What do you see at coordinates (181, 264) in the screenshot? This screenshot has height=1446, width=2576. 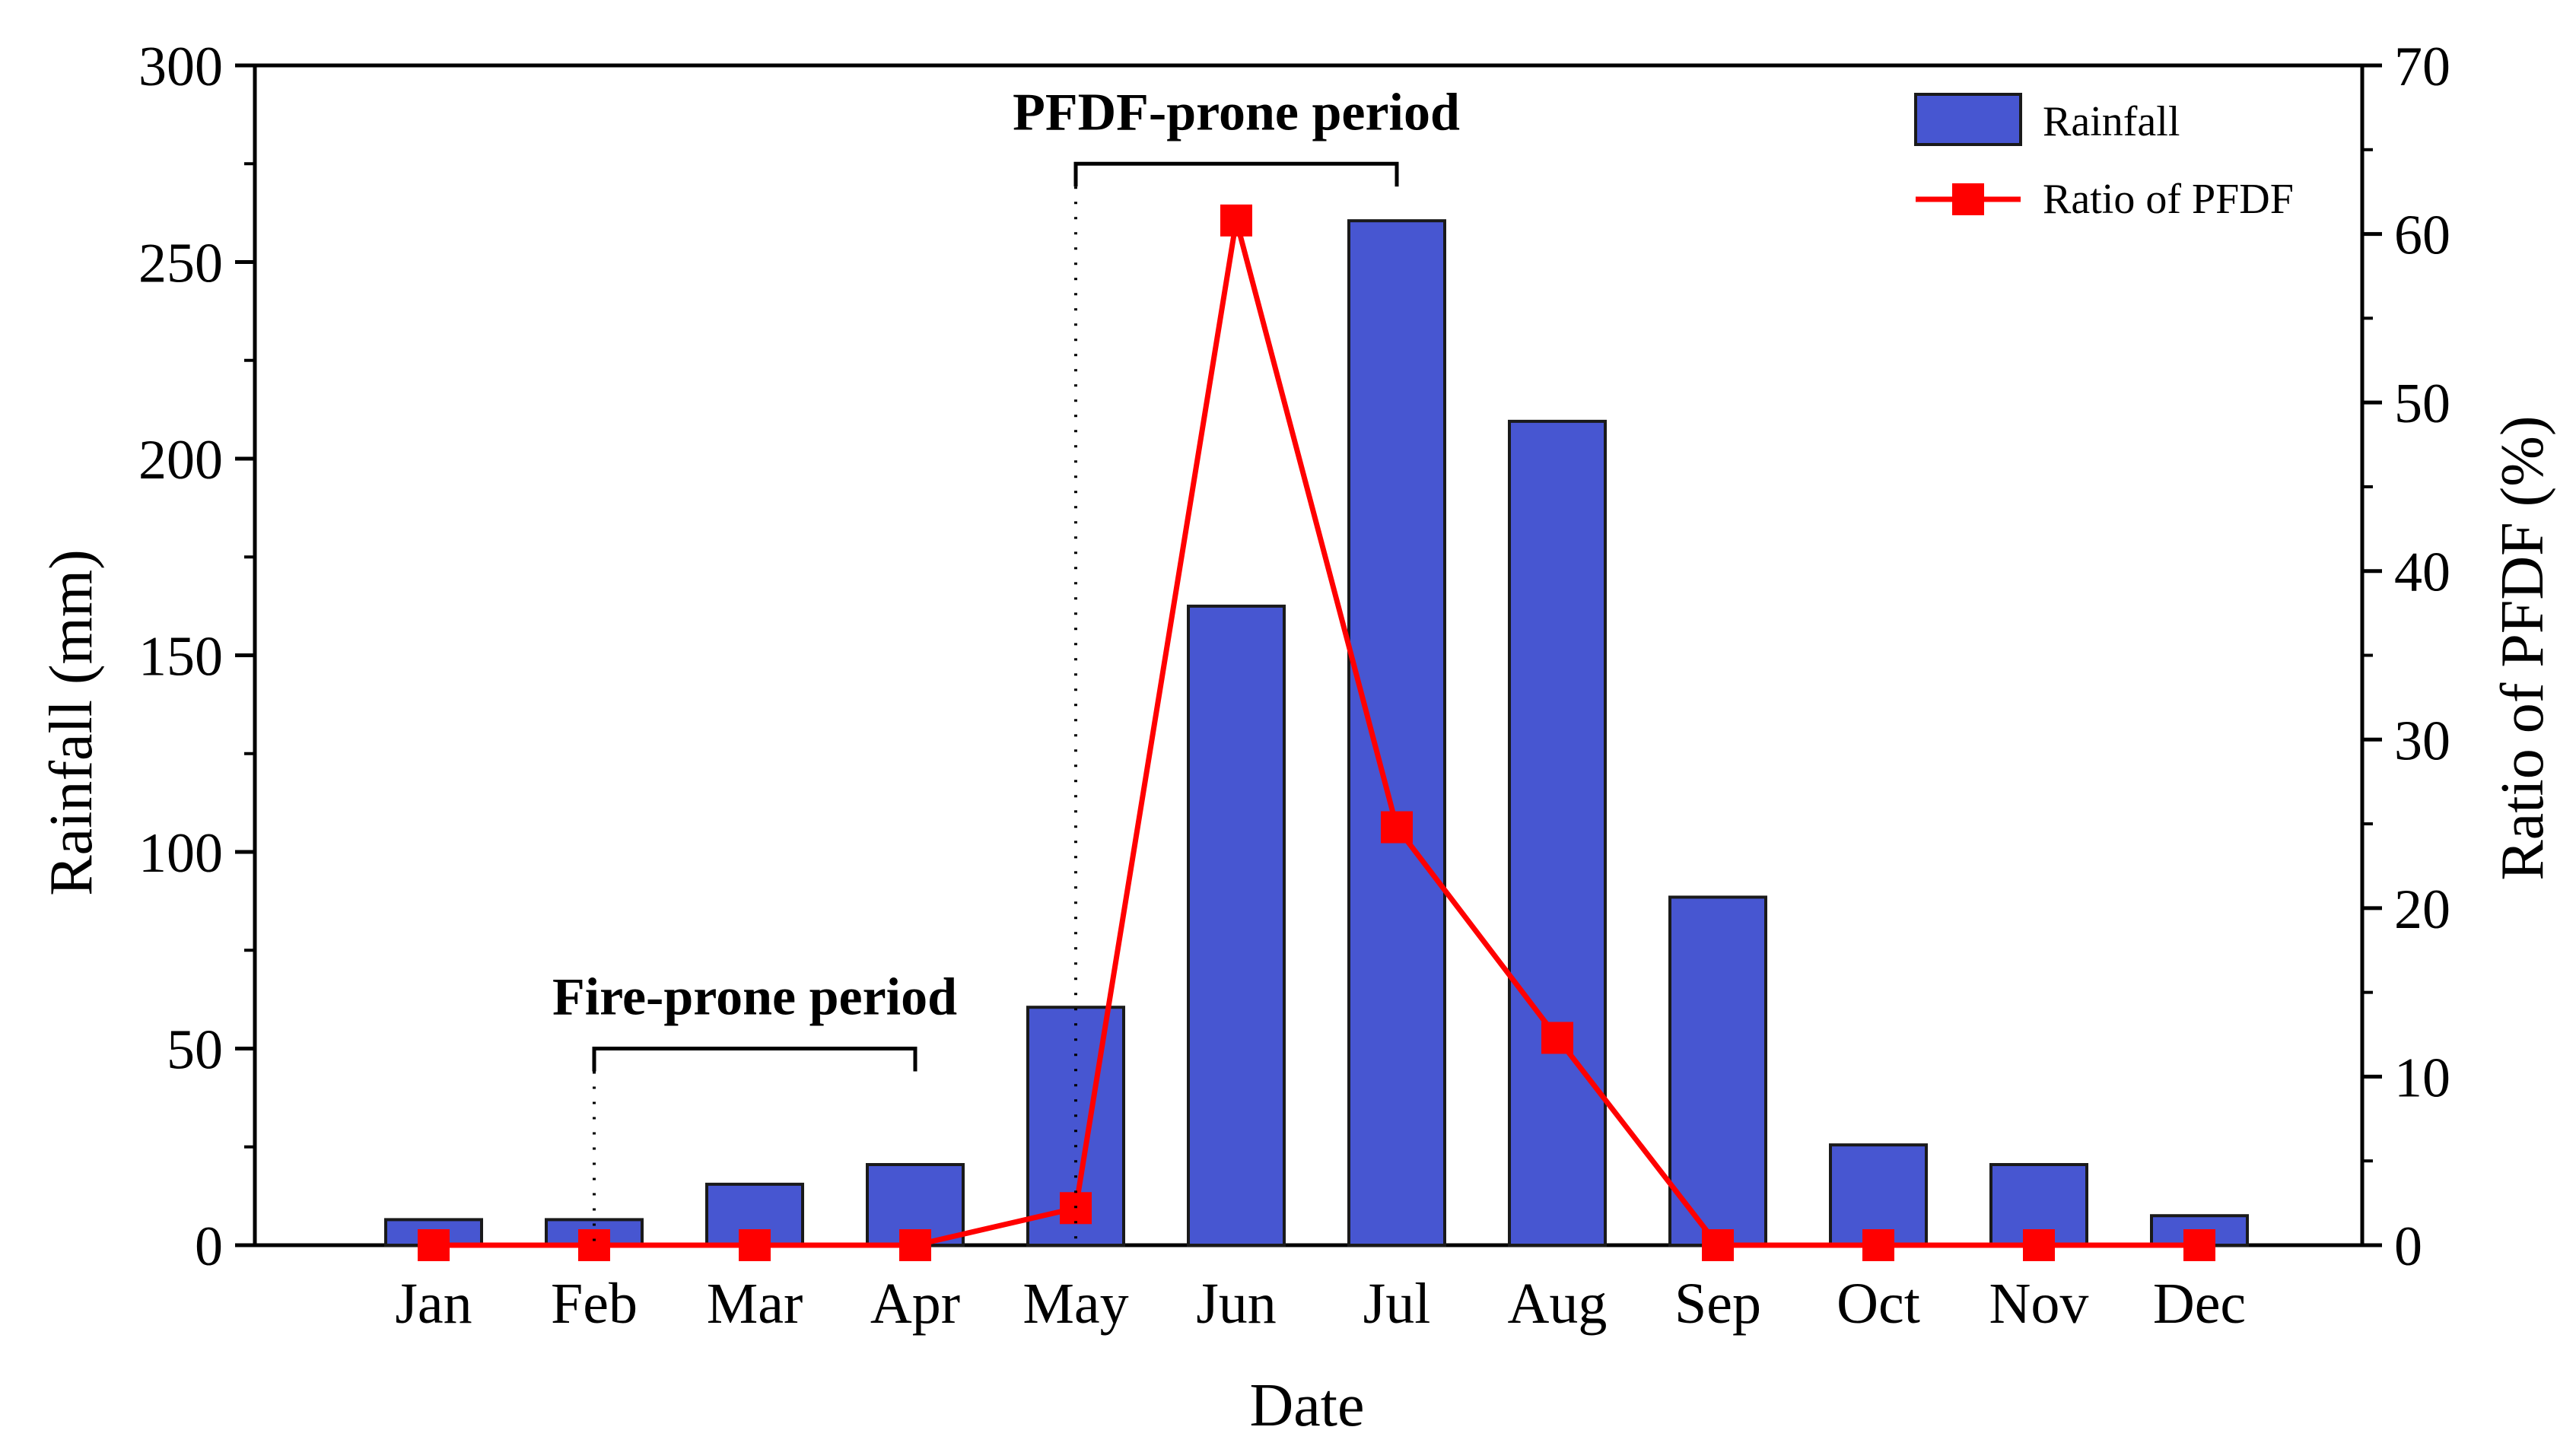 I see `y-tick-label: 250` at bounding box center [181, 264].